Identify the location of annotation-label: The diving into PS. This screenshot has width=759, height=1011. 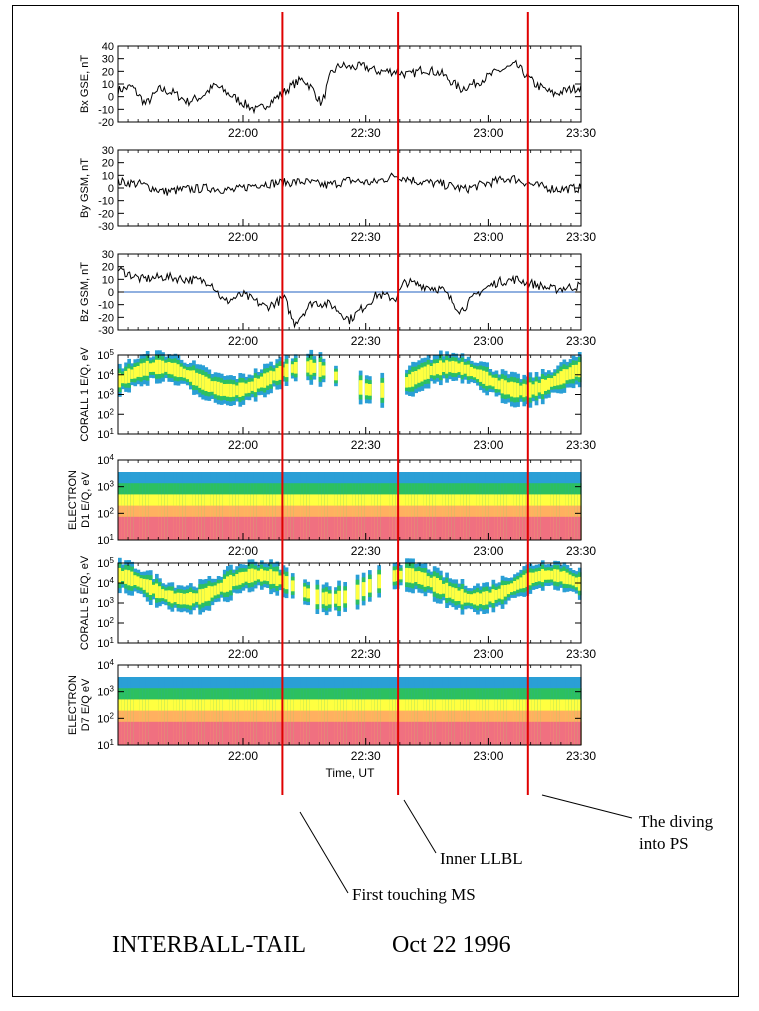
(676, 832).